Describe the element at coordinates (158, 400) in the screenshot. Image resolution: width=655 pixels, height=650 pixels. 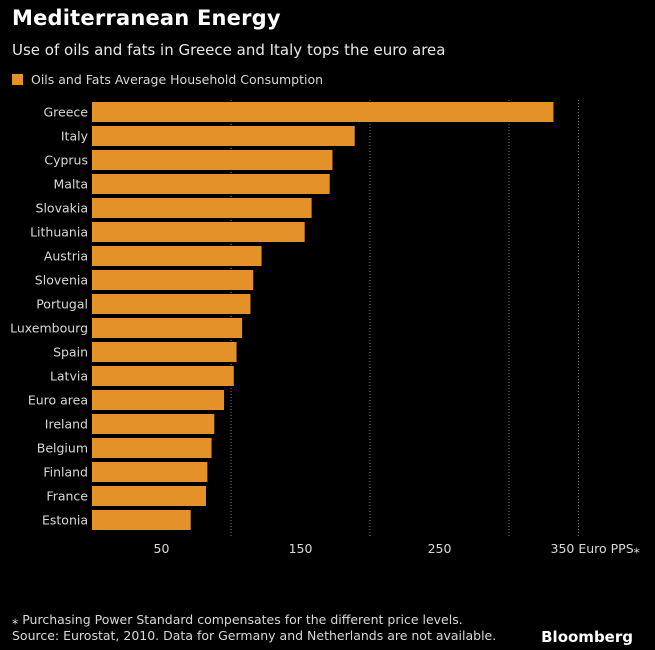
I see `bar-euro-area` at that location.